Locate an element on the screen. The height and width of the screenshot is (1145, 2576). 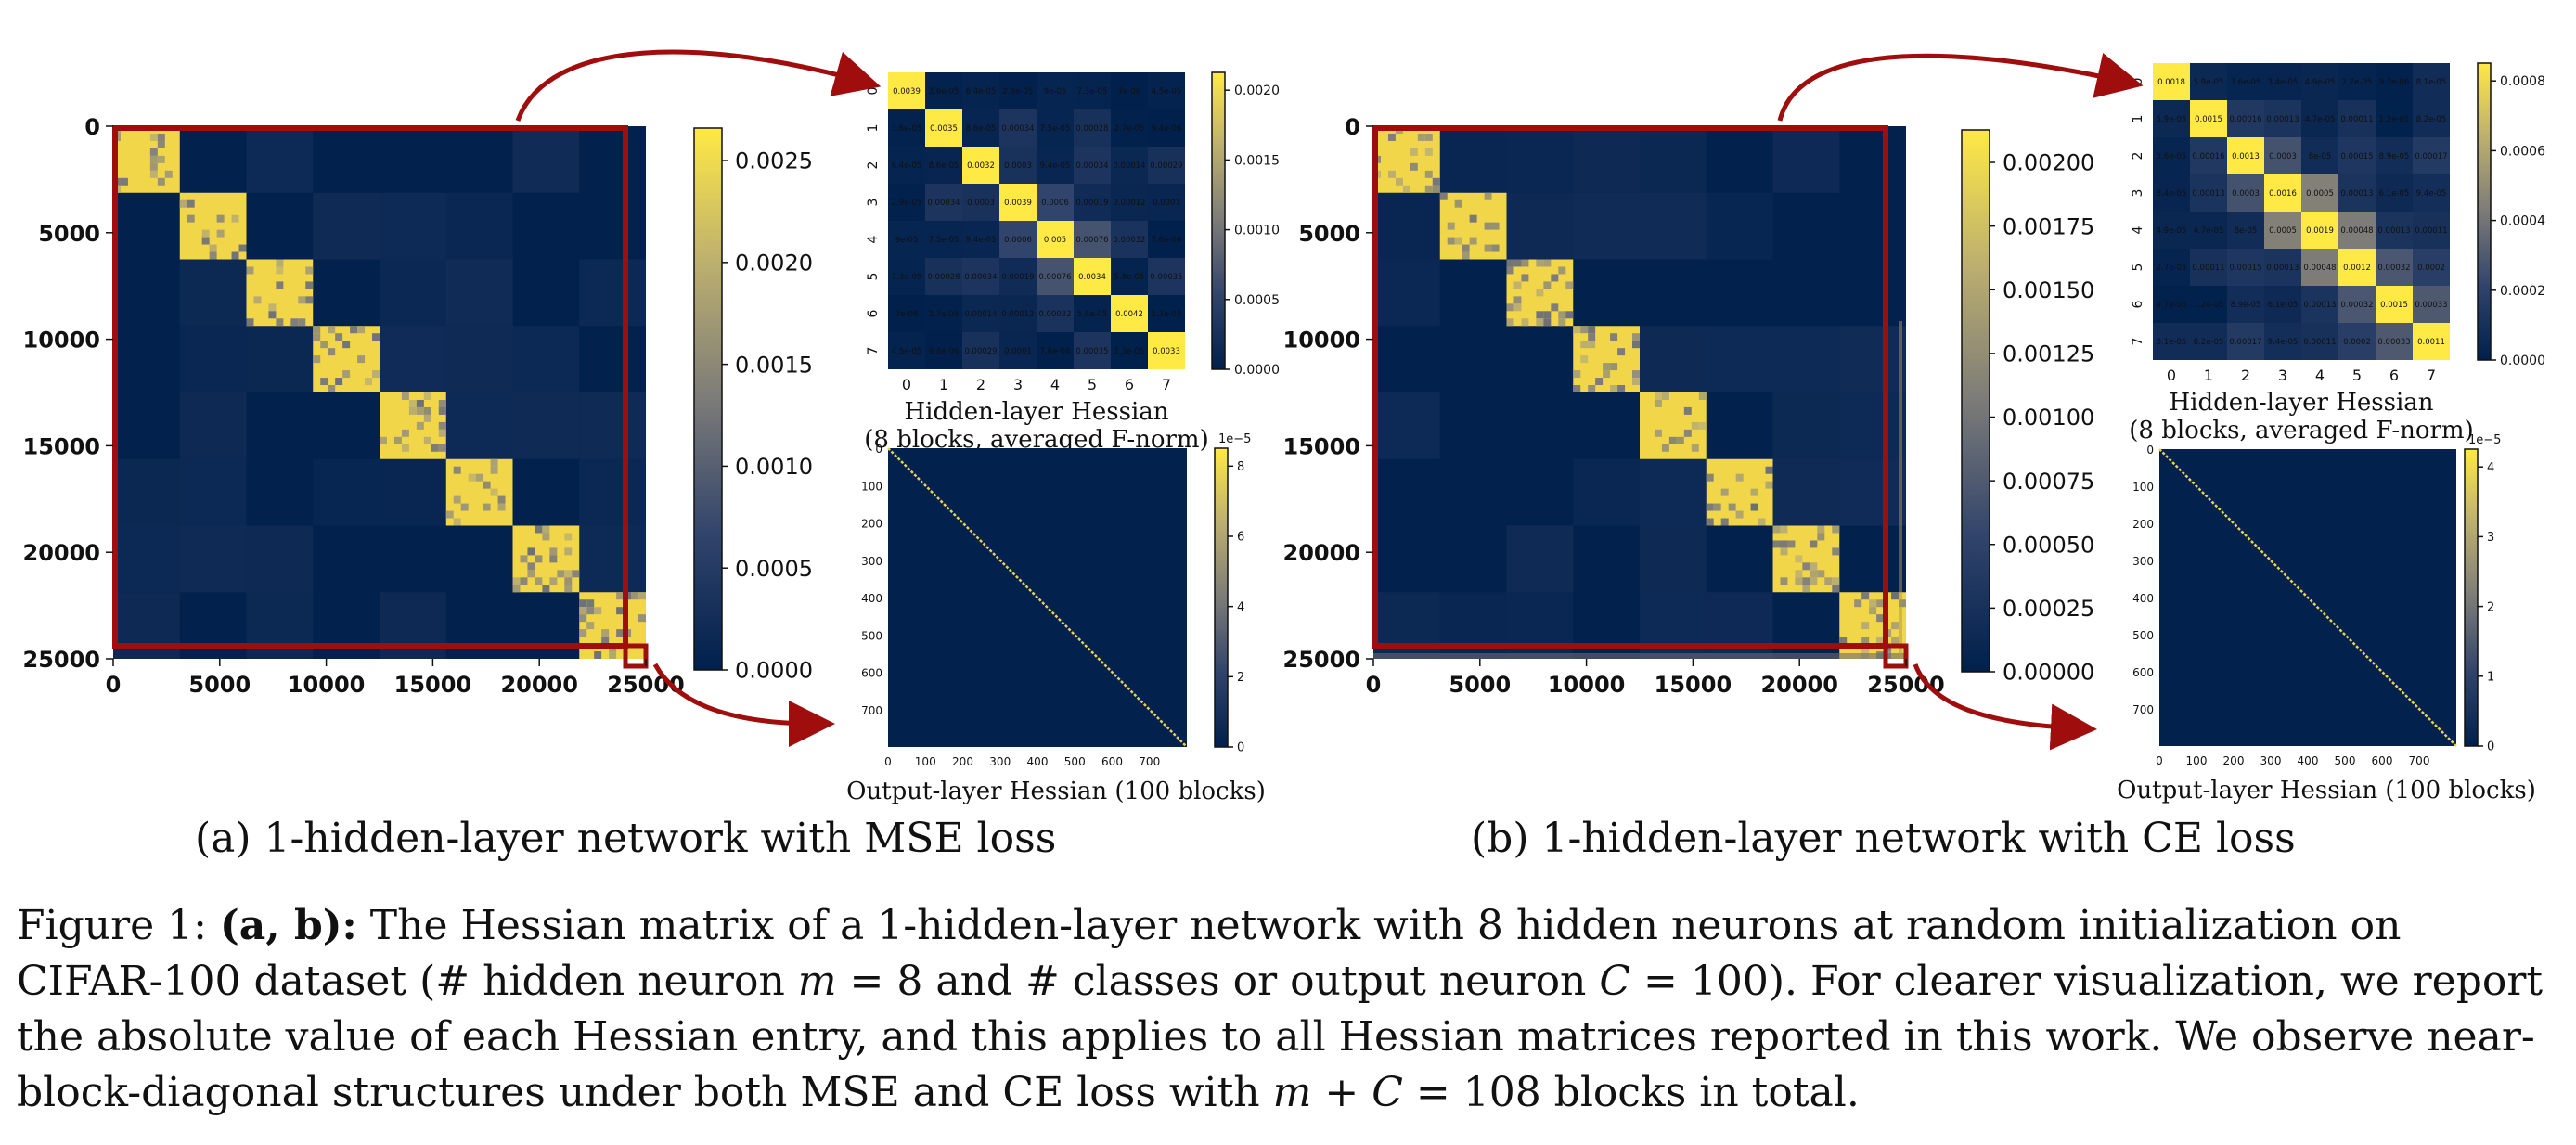
y-tick-label: 100 is located at coordinates (2143, 487).